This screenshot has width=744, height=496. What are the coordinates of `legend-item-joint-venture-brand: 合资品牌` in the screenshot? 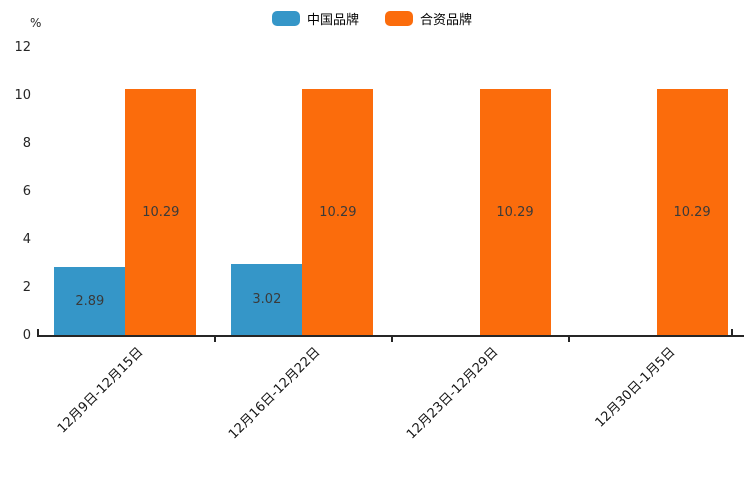 It's located at (428, 18).